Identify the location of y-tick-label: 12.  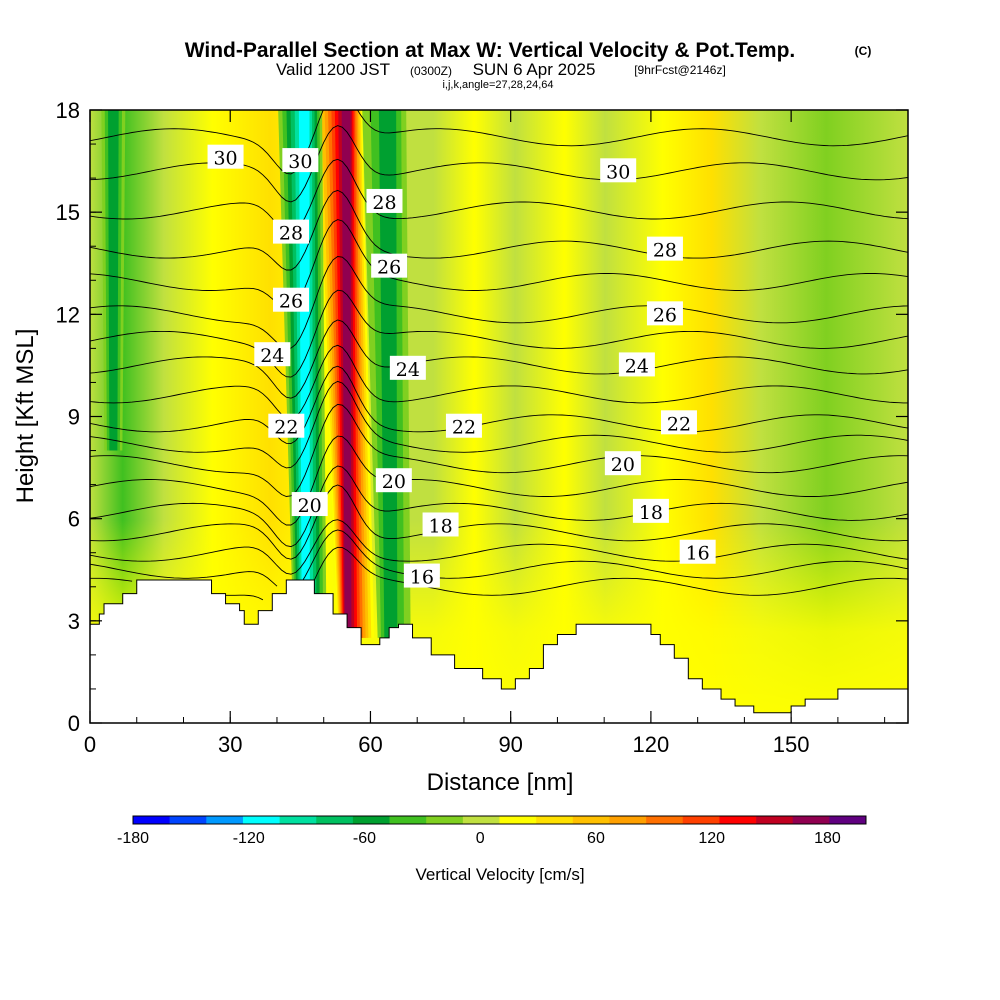
(68, 314).